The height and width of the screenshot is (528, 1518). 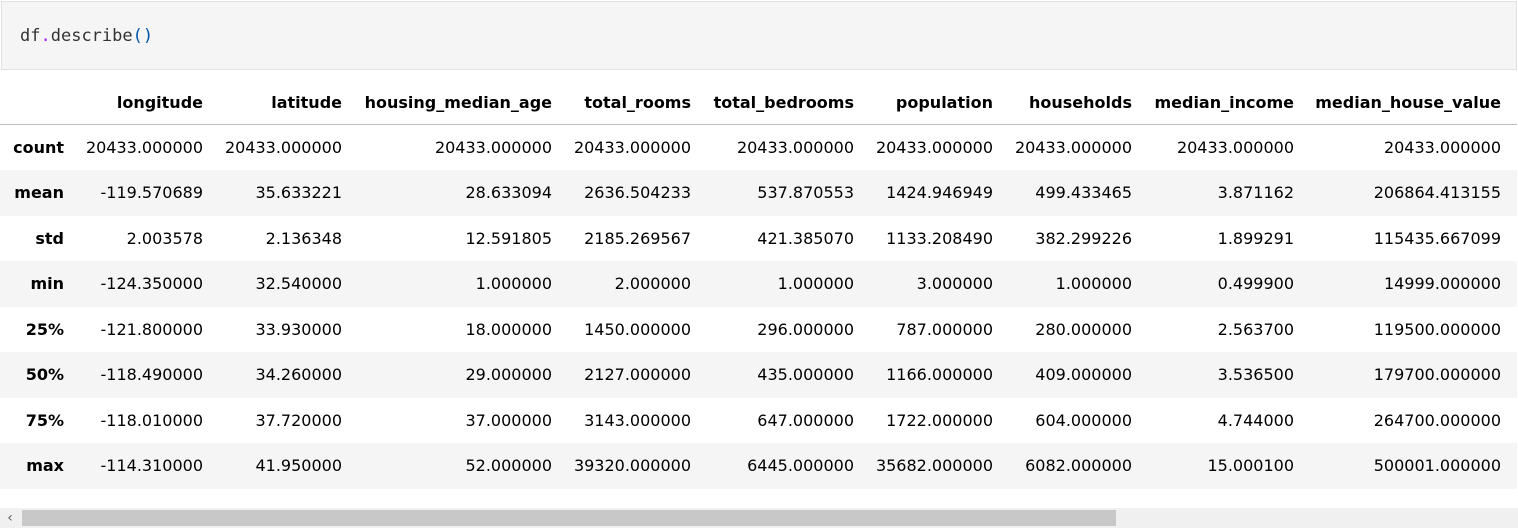 I want to click on table-cell: 500001.000000, so click(x=1437, y=466).